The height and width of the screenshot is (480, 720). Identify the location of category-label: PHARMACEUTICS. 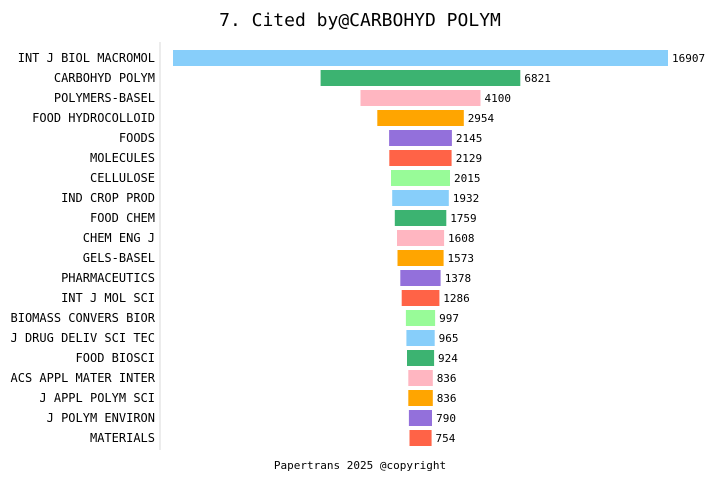
(108, 278).